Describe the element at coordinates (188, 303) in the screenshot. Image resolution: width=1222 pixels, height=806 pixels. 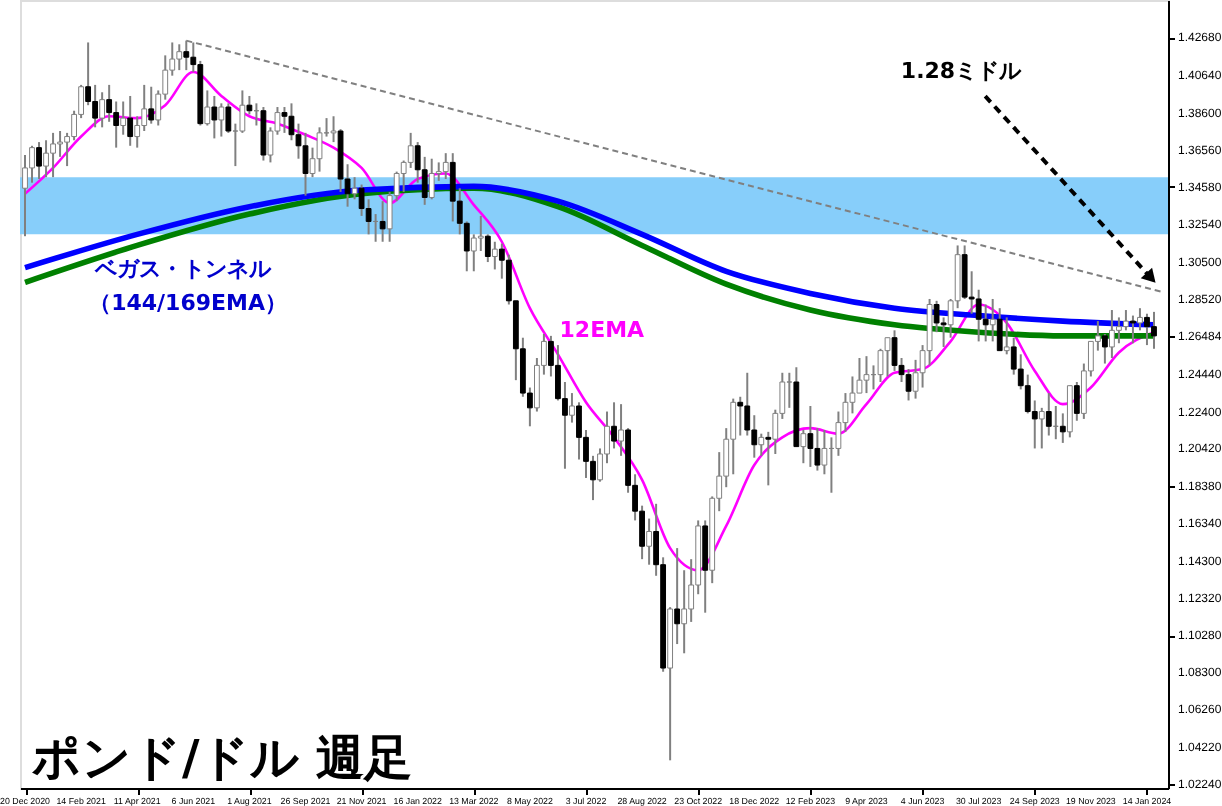
I see `annotation: （144/169EMA）` at that location.